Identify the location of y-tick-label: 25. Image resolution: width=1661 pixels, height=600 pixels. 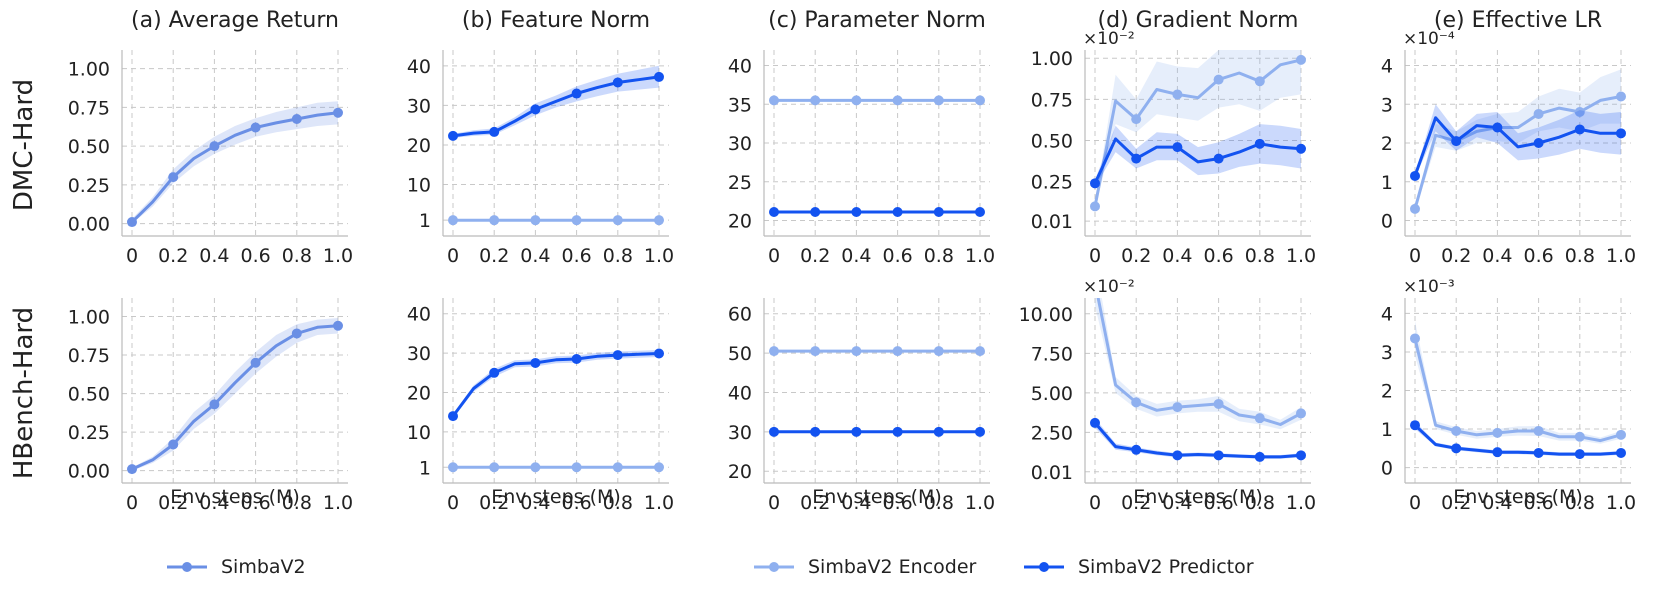
(740, 183).